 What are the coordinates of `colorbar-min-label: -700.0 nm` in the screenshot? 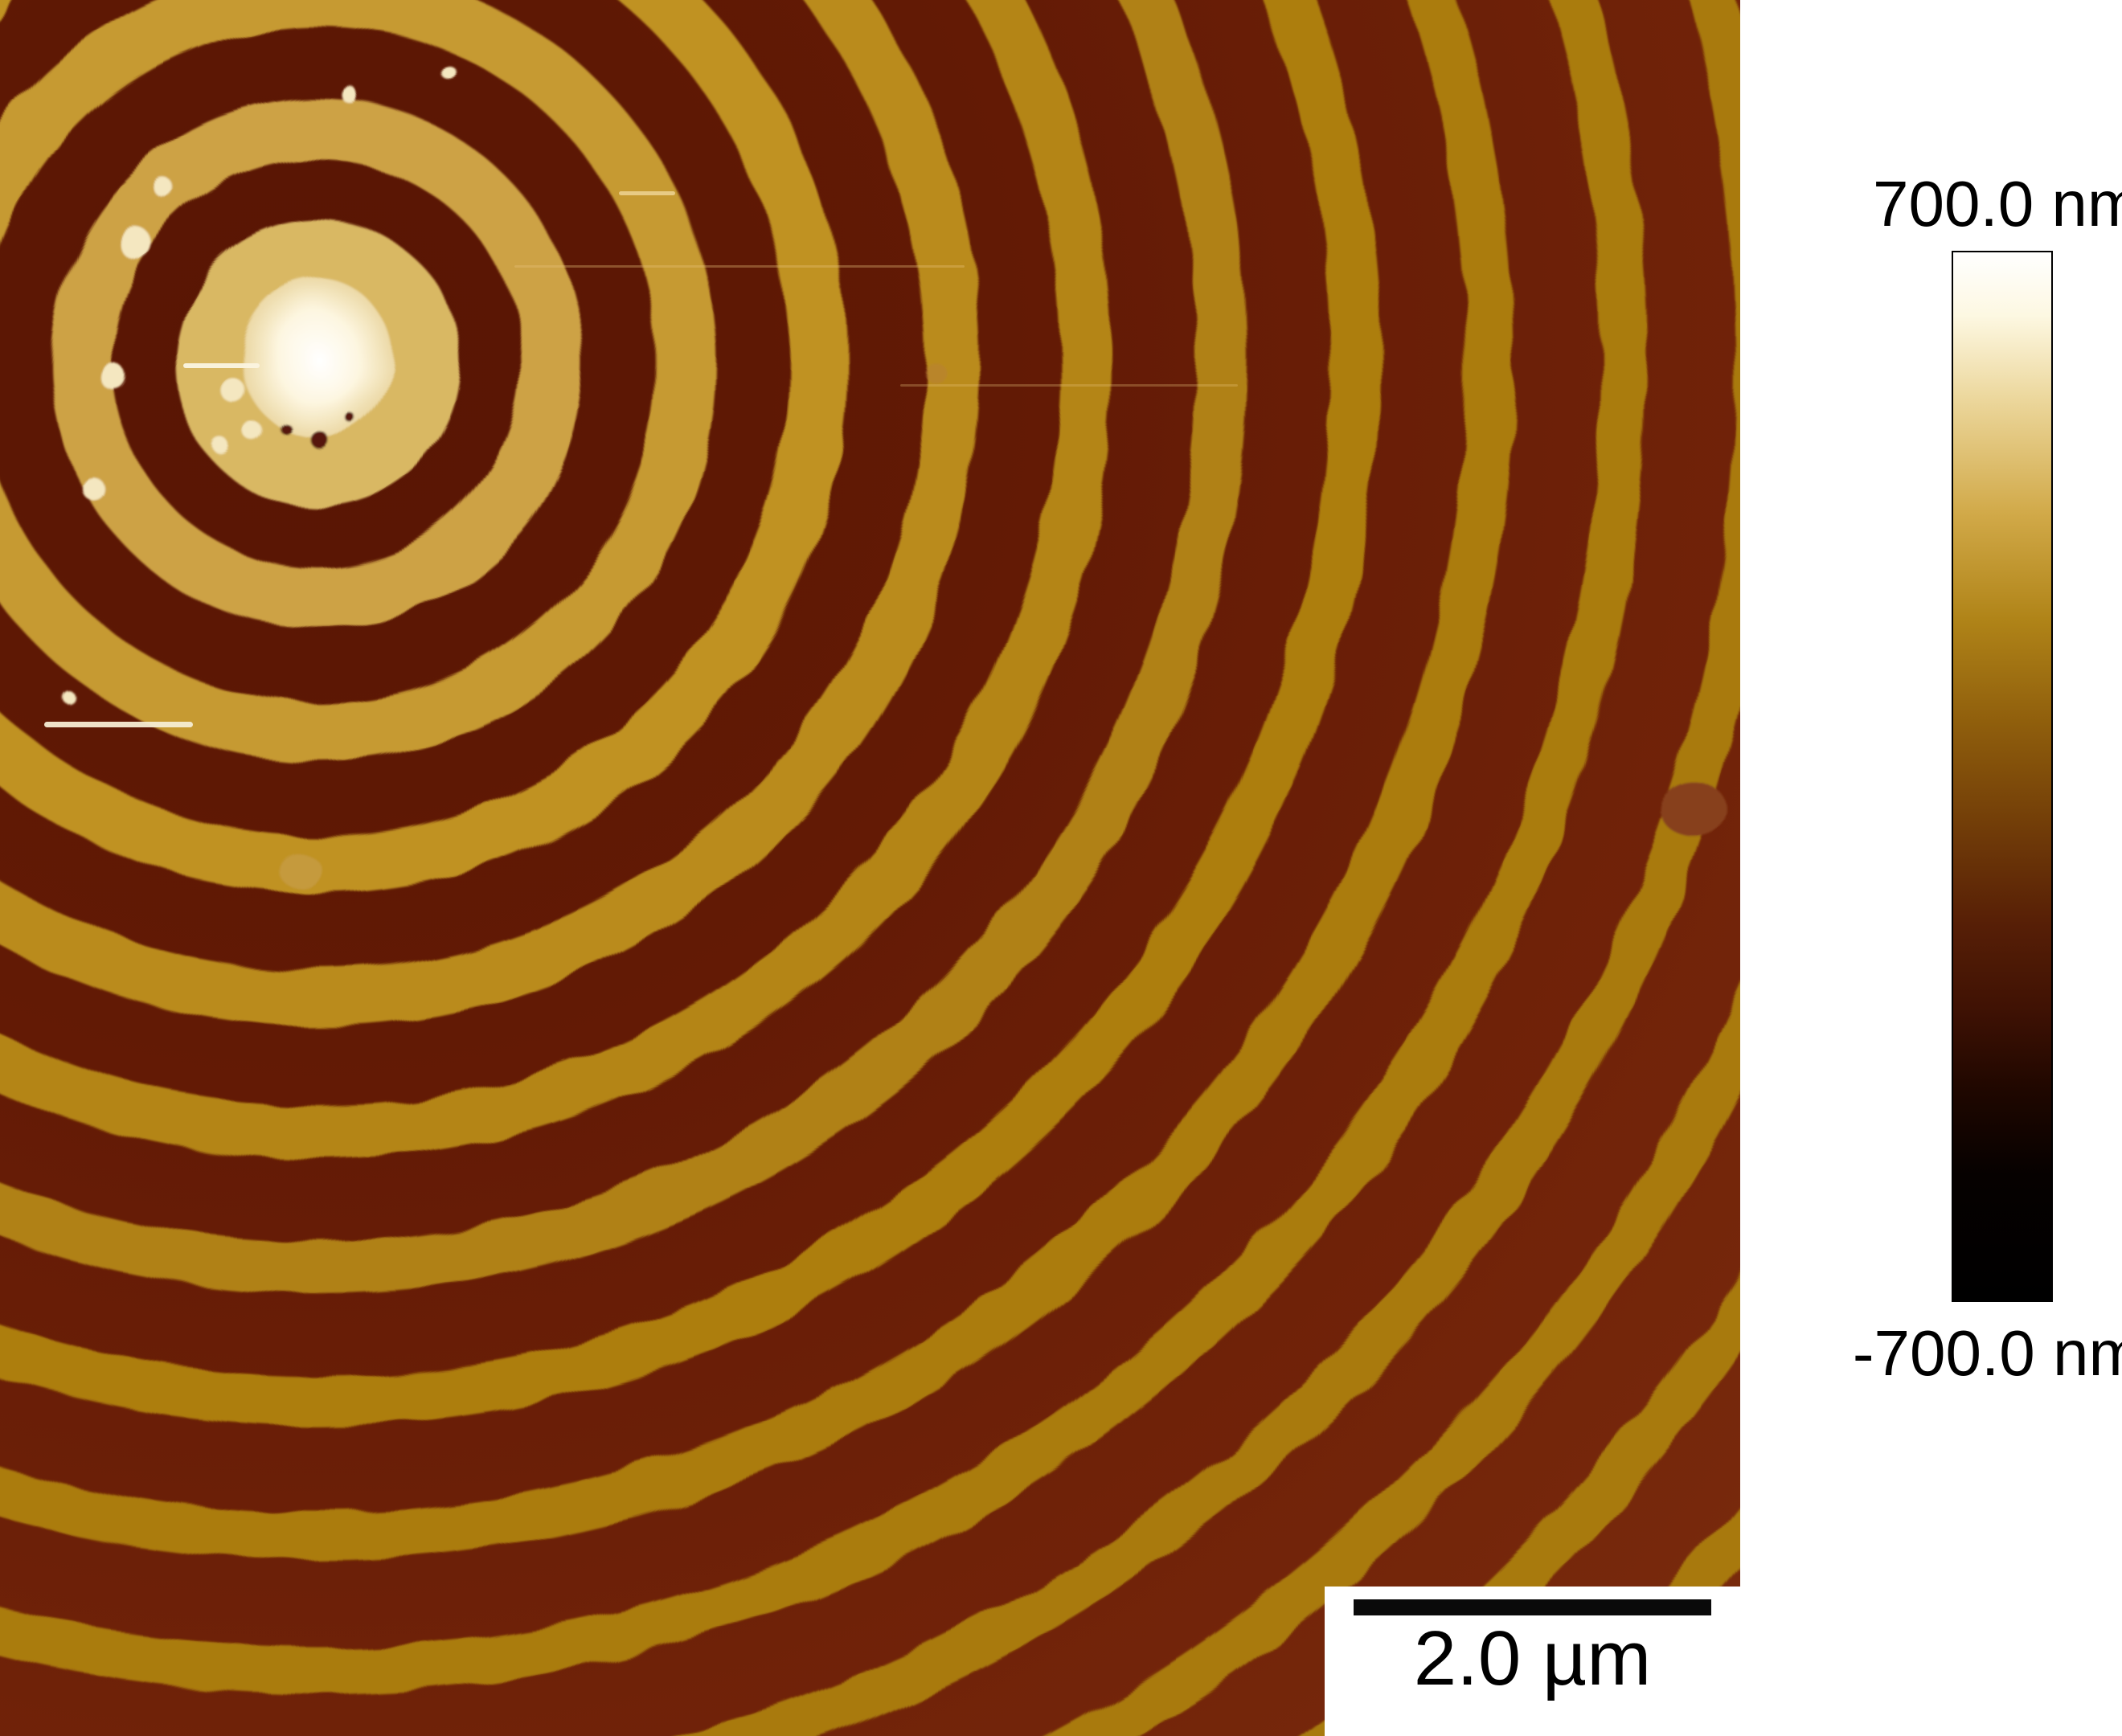 It's located at (1987, 1353).